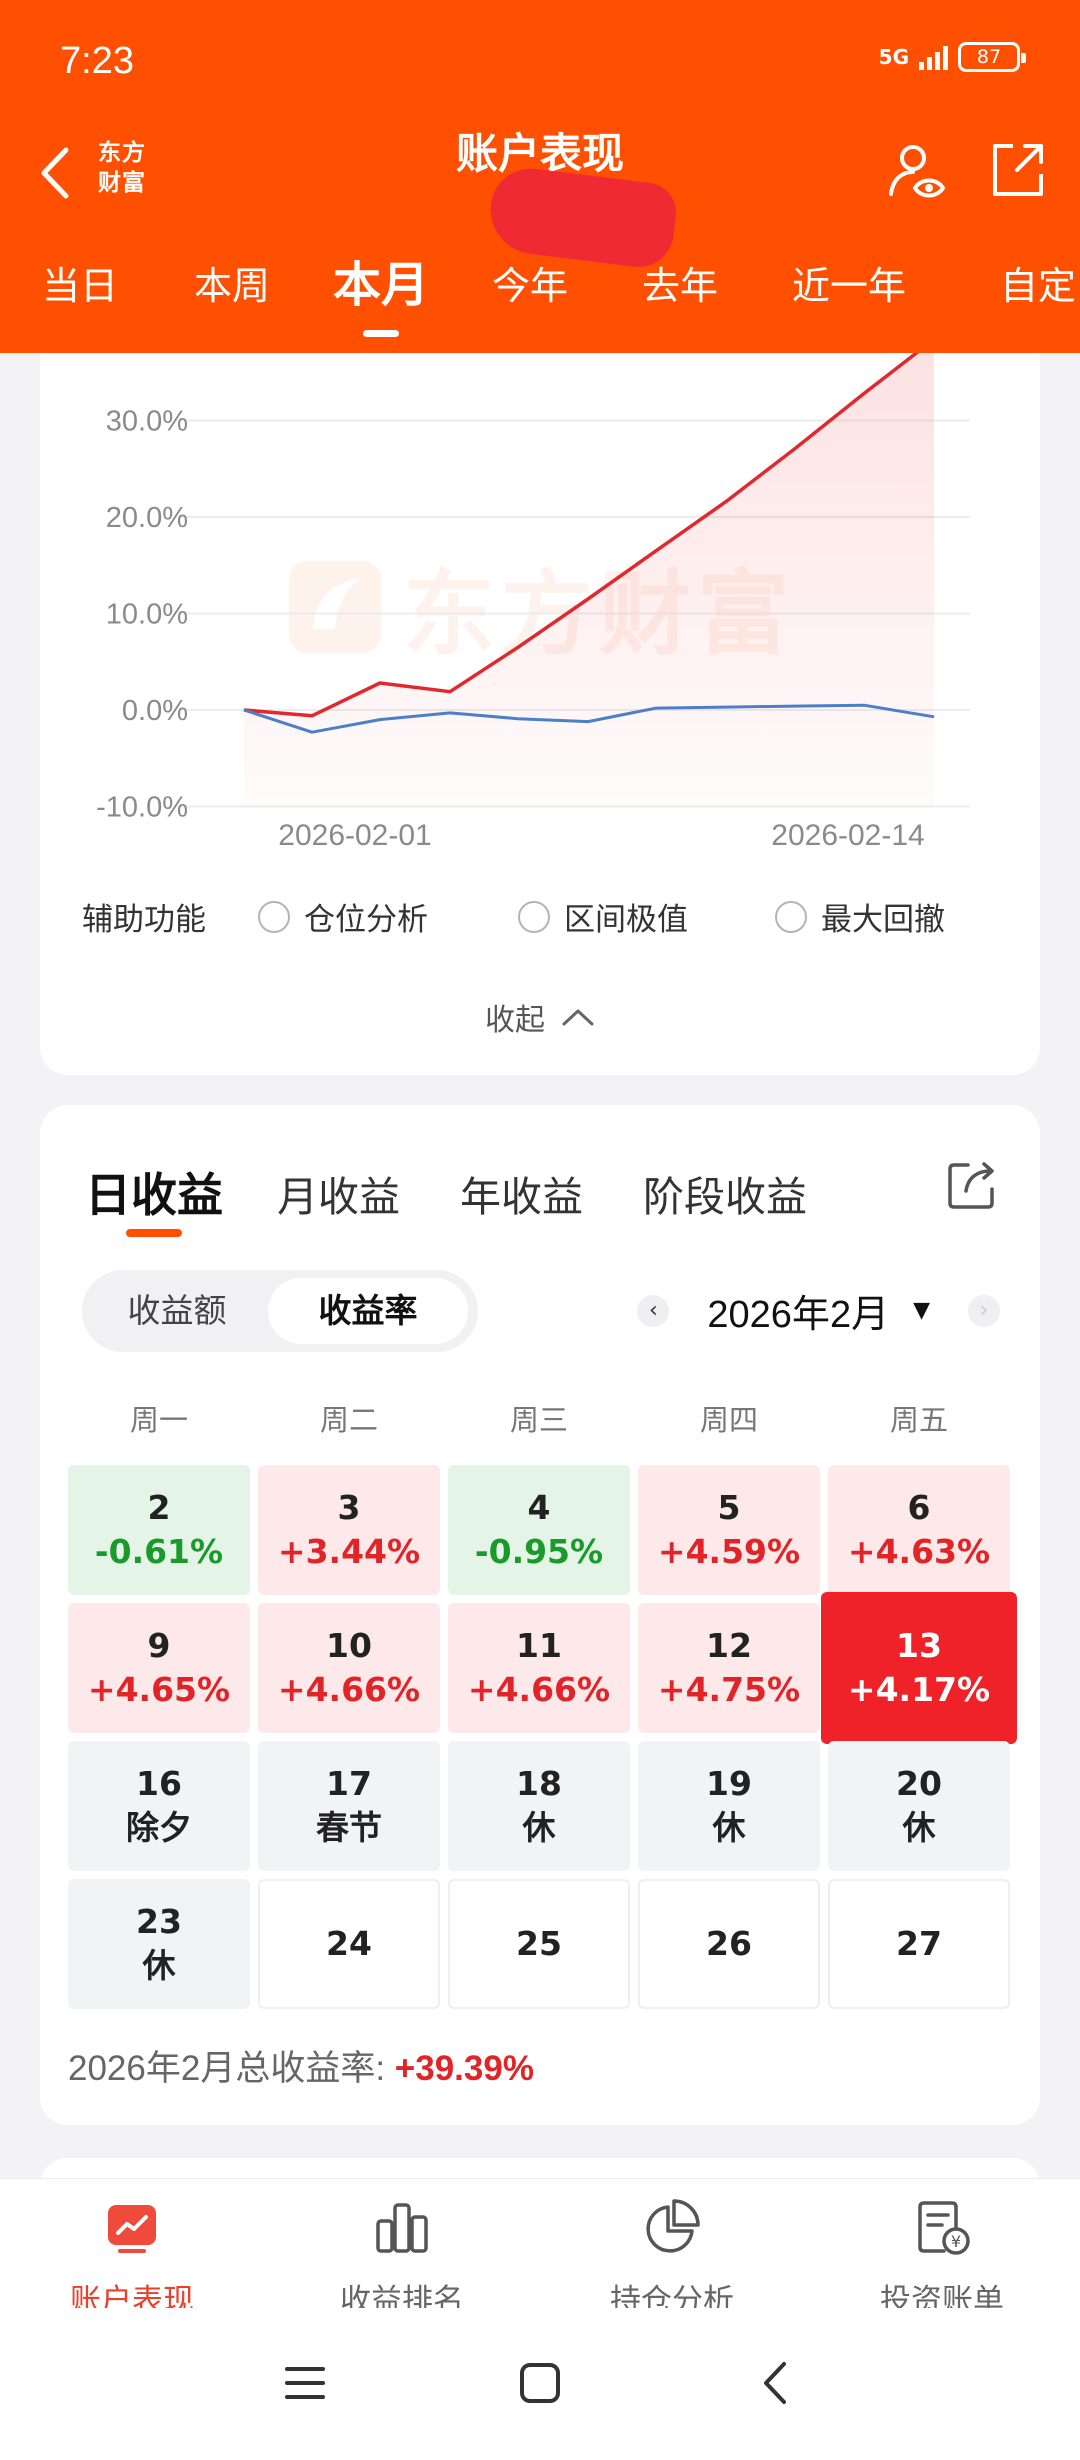 This screenshot has height=2460, width=1080. Describe the element at coordinates (305, 2383) in the screenshot. I see `menu-button` at that location.